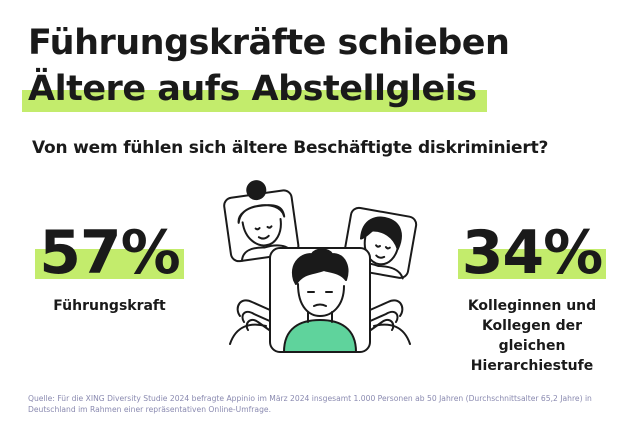 This screenshot has height=426, width=640. Describe the element at coordinates (269, 43) in the screenshot. I see `headline-line-1: Führungskräfte schieben` at that location.